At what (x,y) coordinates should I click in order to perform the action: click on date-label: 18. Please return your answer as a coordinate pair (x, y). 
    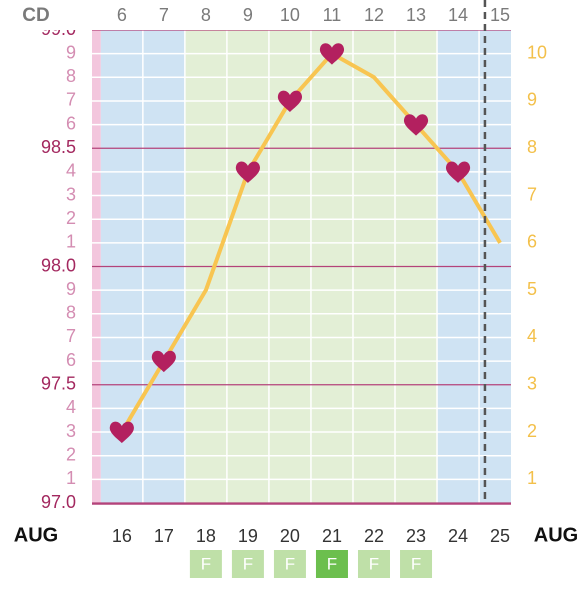
    Looking at the image, I should click on (206, 536).